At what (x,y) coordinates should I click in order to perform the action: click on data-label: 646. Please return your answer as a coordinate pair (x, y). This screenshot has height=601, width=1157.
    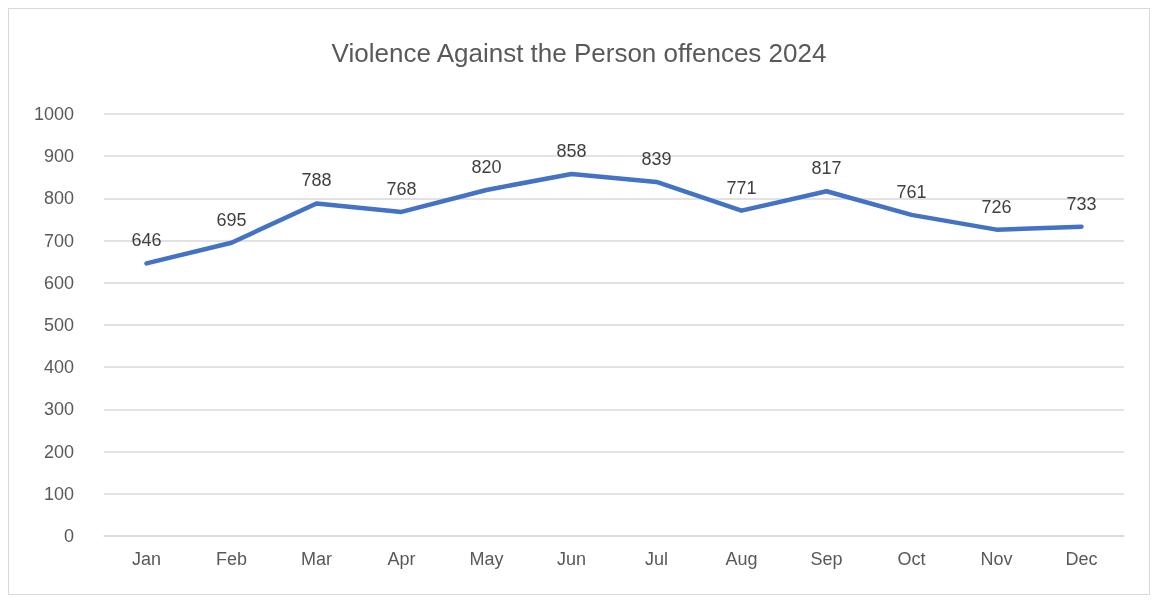
    Looking at the image, I should click on (146, 240).